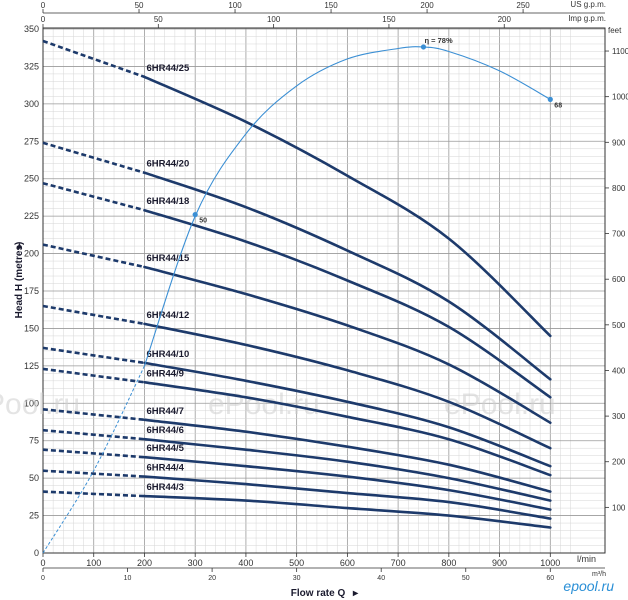 The width and height of the screenshot is (628, 600). I want to click on feet-tick-label: 1000, so click(620, 97).